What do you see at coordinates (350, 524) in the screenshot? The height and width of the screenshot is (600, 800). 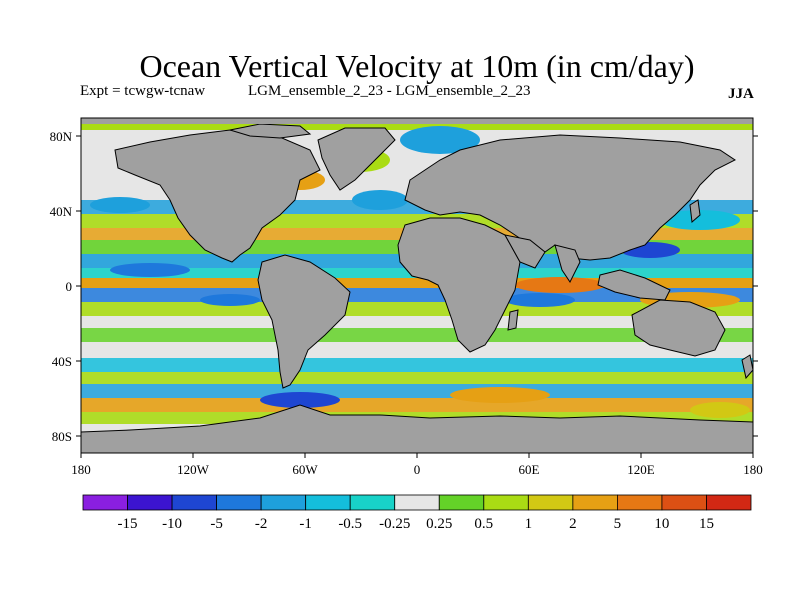 I see `colorbar-label: -0.5` at bounding box center [350, 524].